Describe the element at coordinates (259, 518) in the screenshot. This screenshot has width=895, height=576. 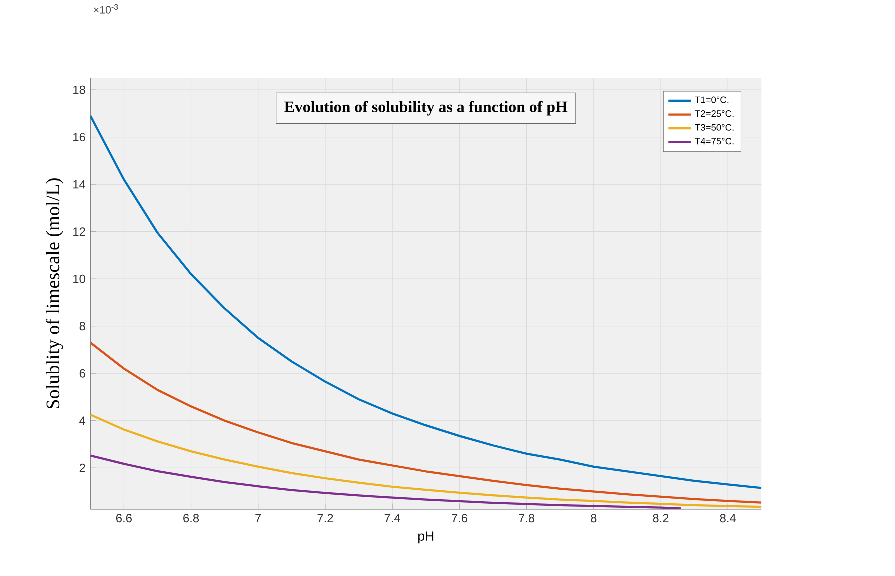
I see `x-tick-label: 7` at that location.